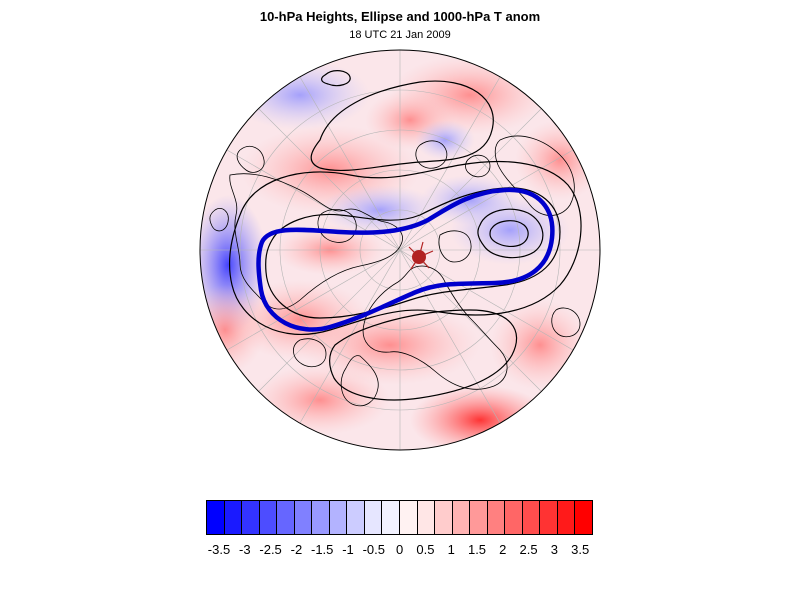  I want to click on colorbar-tick-label: 3.5, so click(580, 549).